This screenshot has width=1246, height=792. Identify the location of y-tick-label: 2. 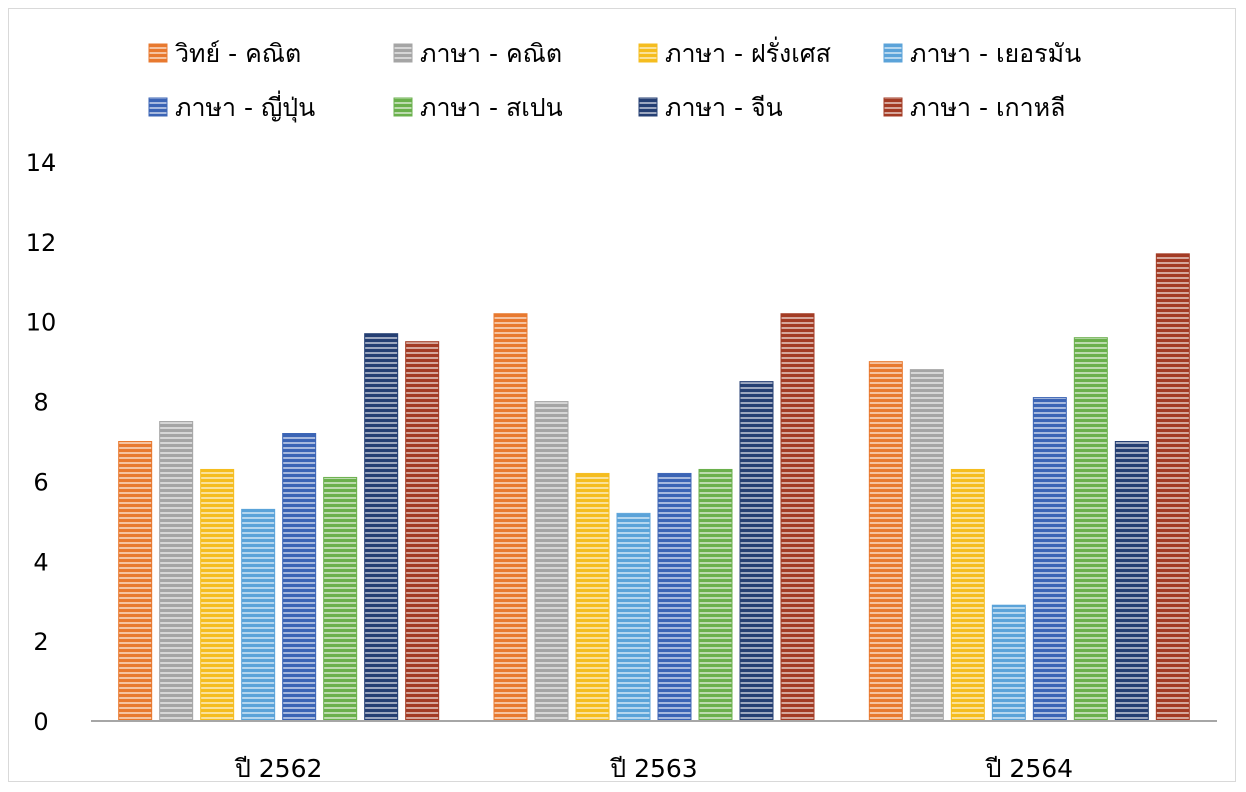
(40, 642).